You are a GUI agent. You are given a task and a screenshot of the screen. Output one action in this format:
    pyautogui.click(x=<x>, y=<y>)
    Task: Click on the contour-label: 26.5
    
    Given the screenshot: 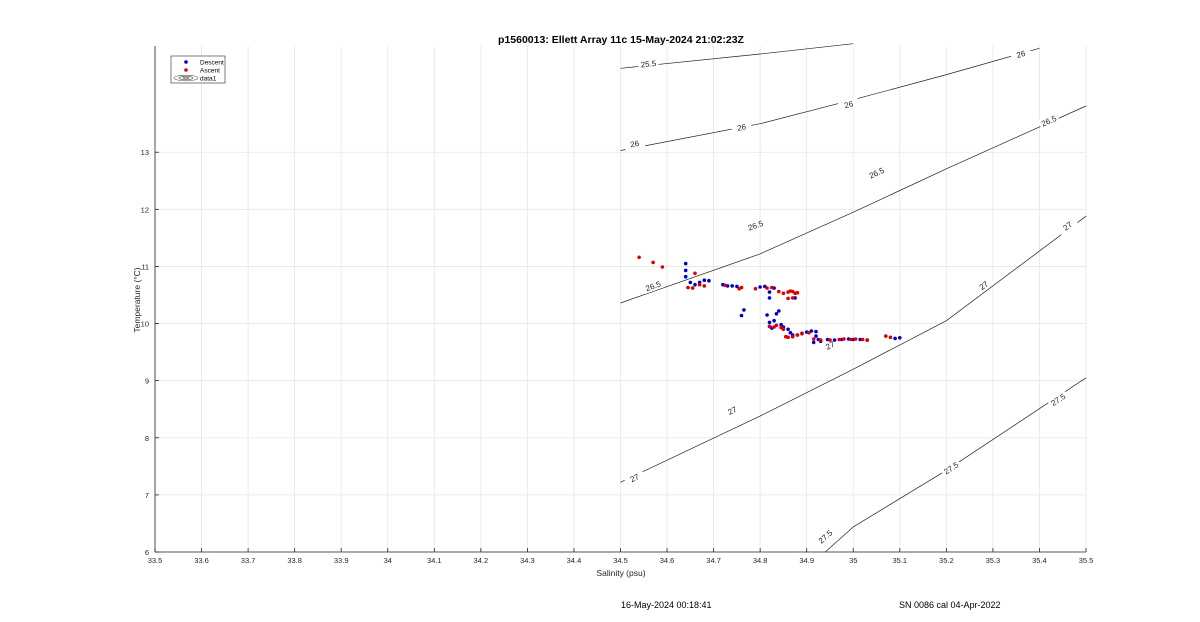 What is the action you would take?
    pyautogui.click(x=1048, y=121)
    